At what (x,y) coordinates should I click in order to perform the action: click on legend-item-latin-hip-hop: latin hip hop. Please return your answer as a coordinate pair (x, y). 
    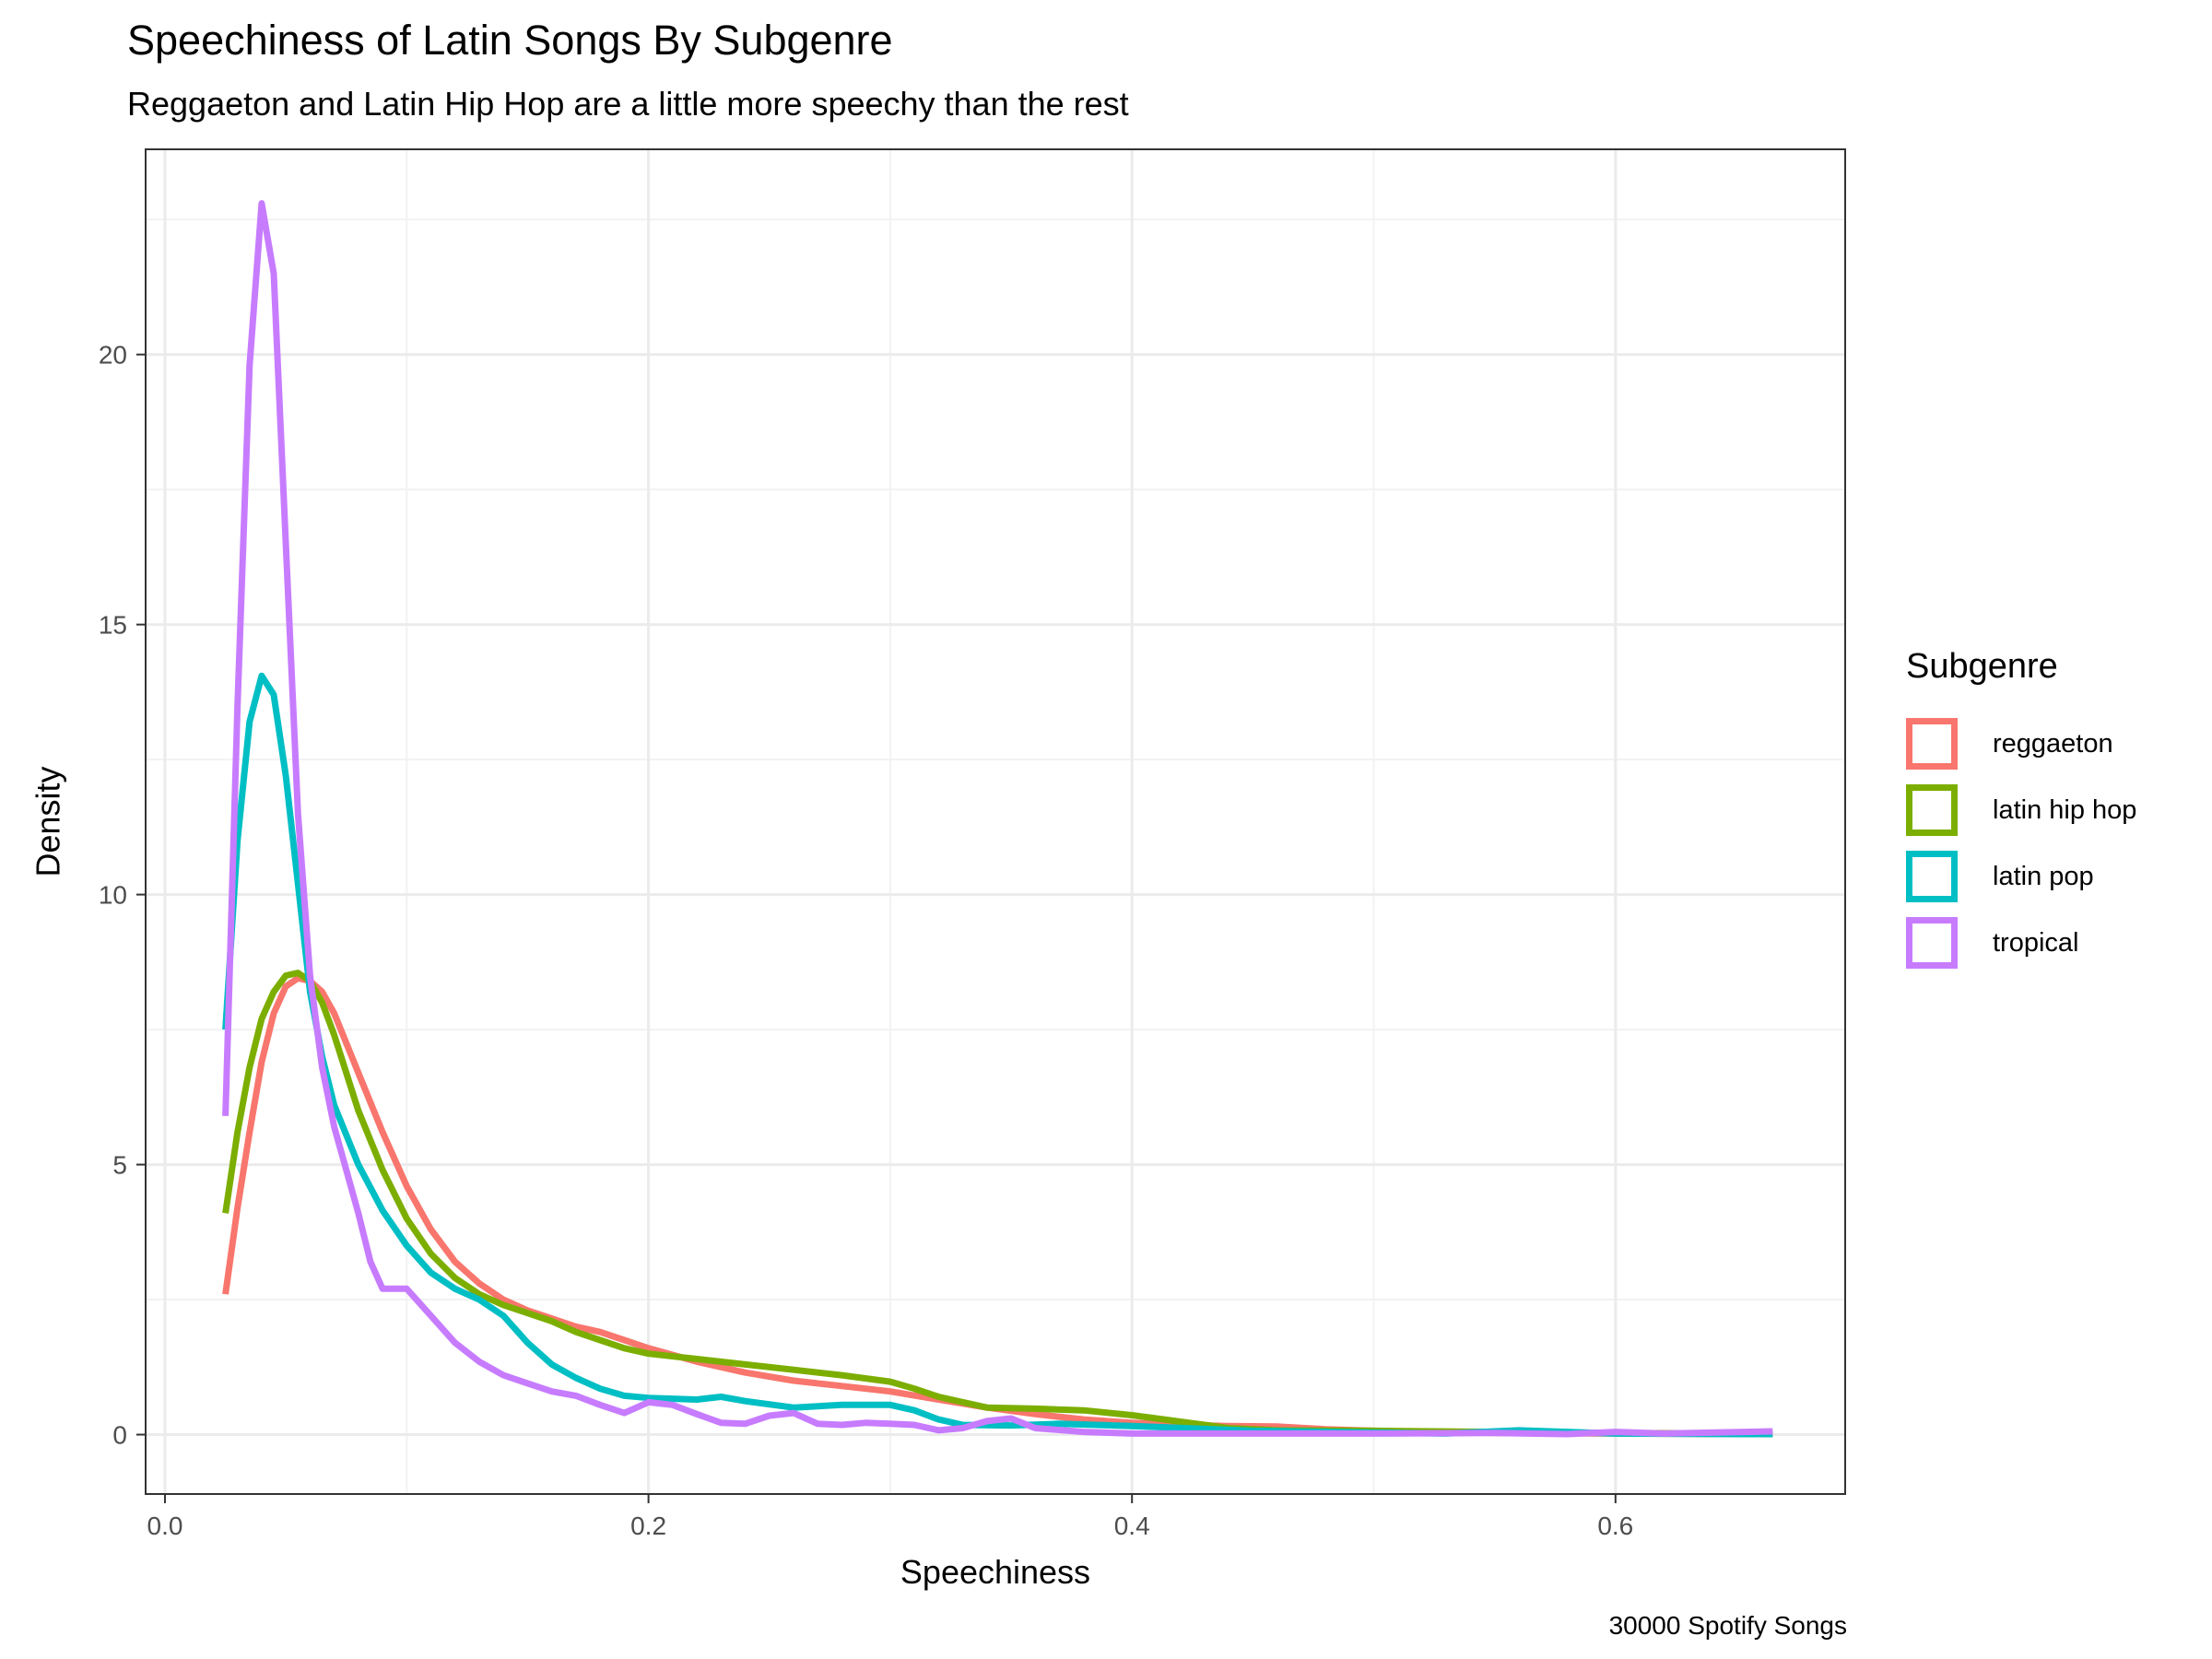
    Looking at the image, I should click on (2021, 810).